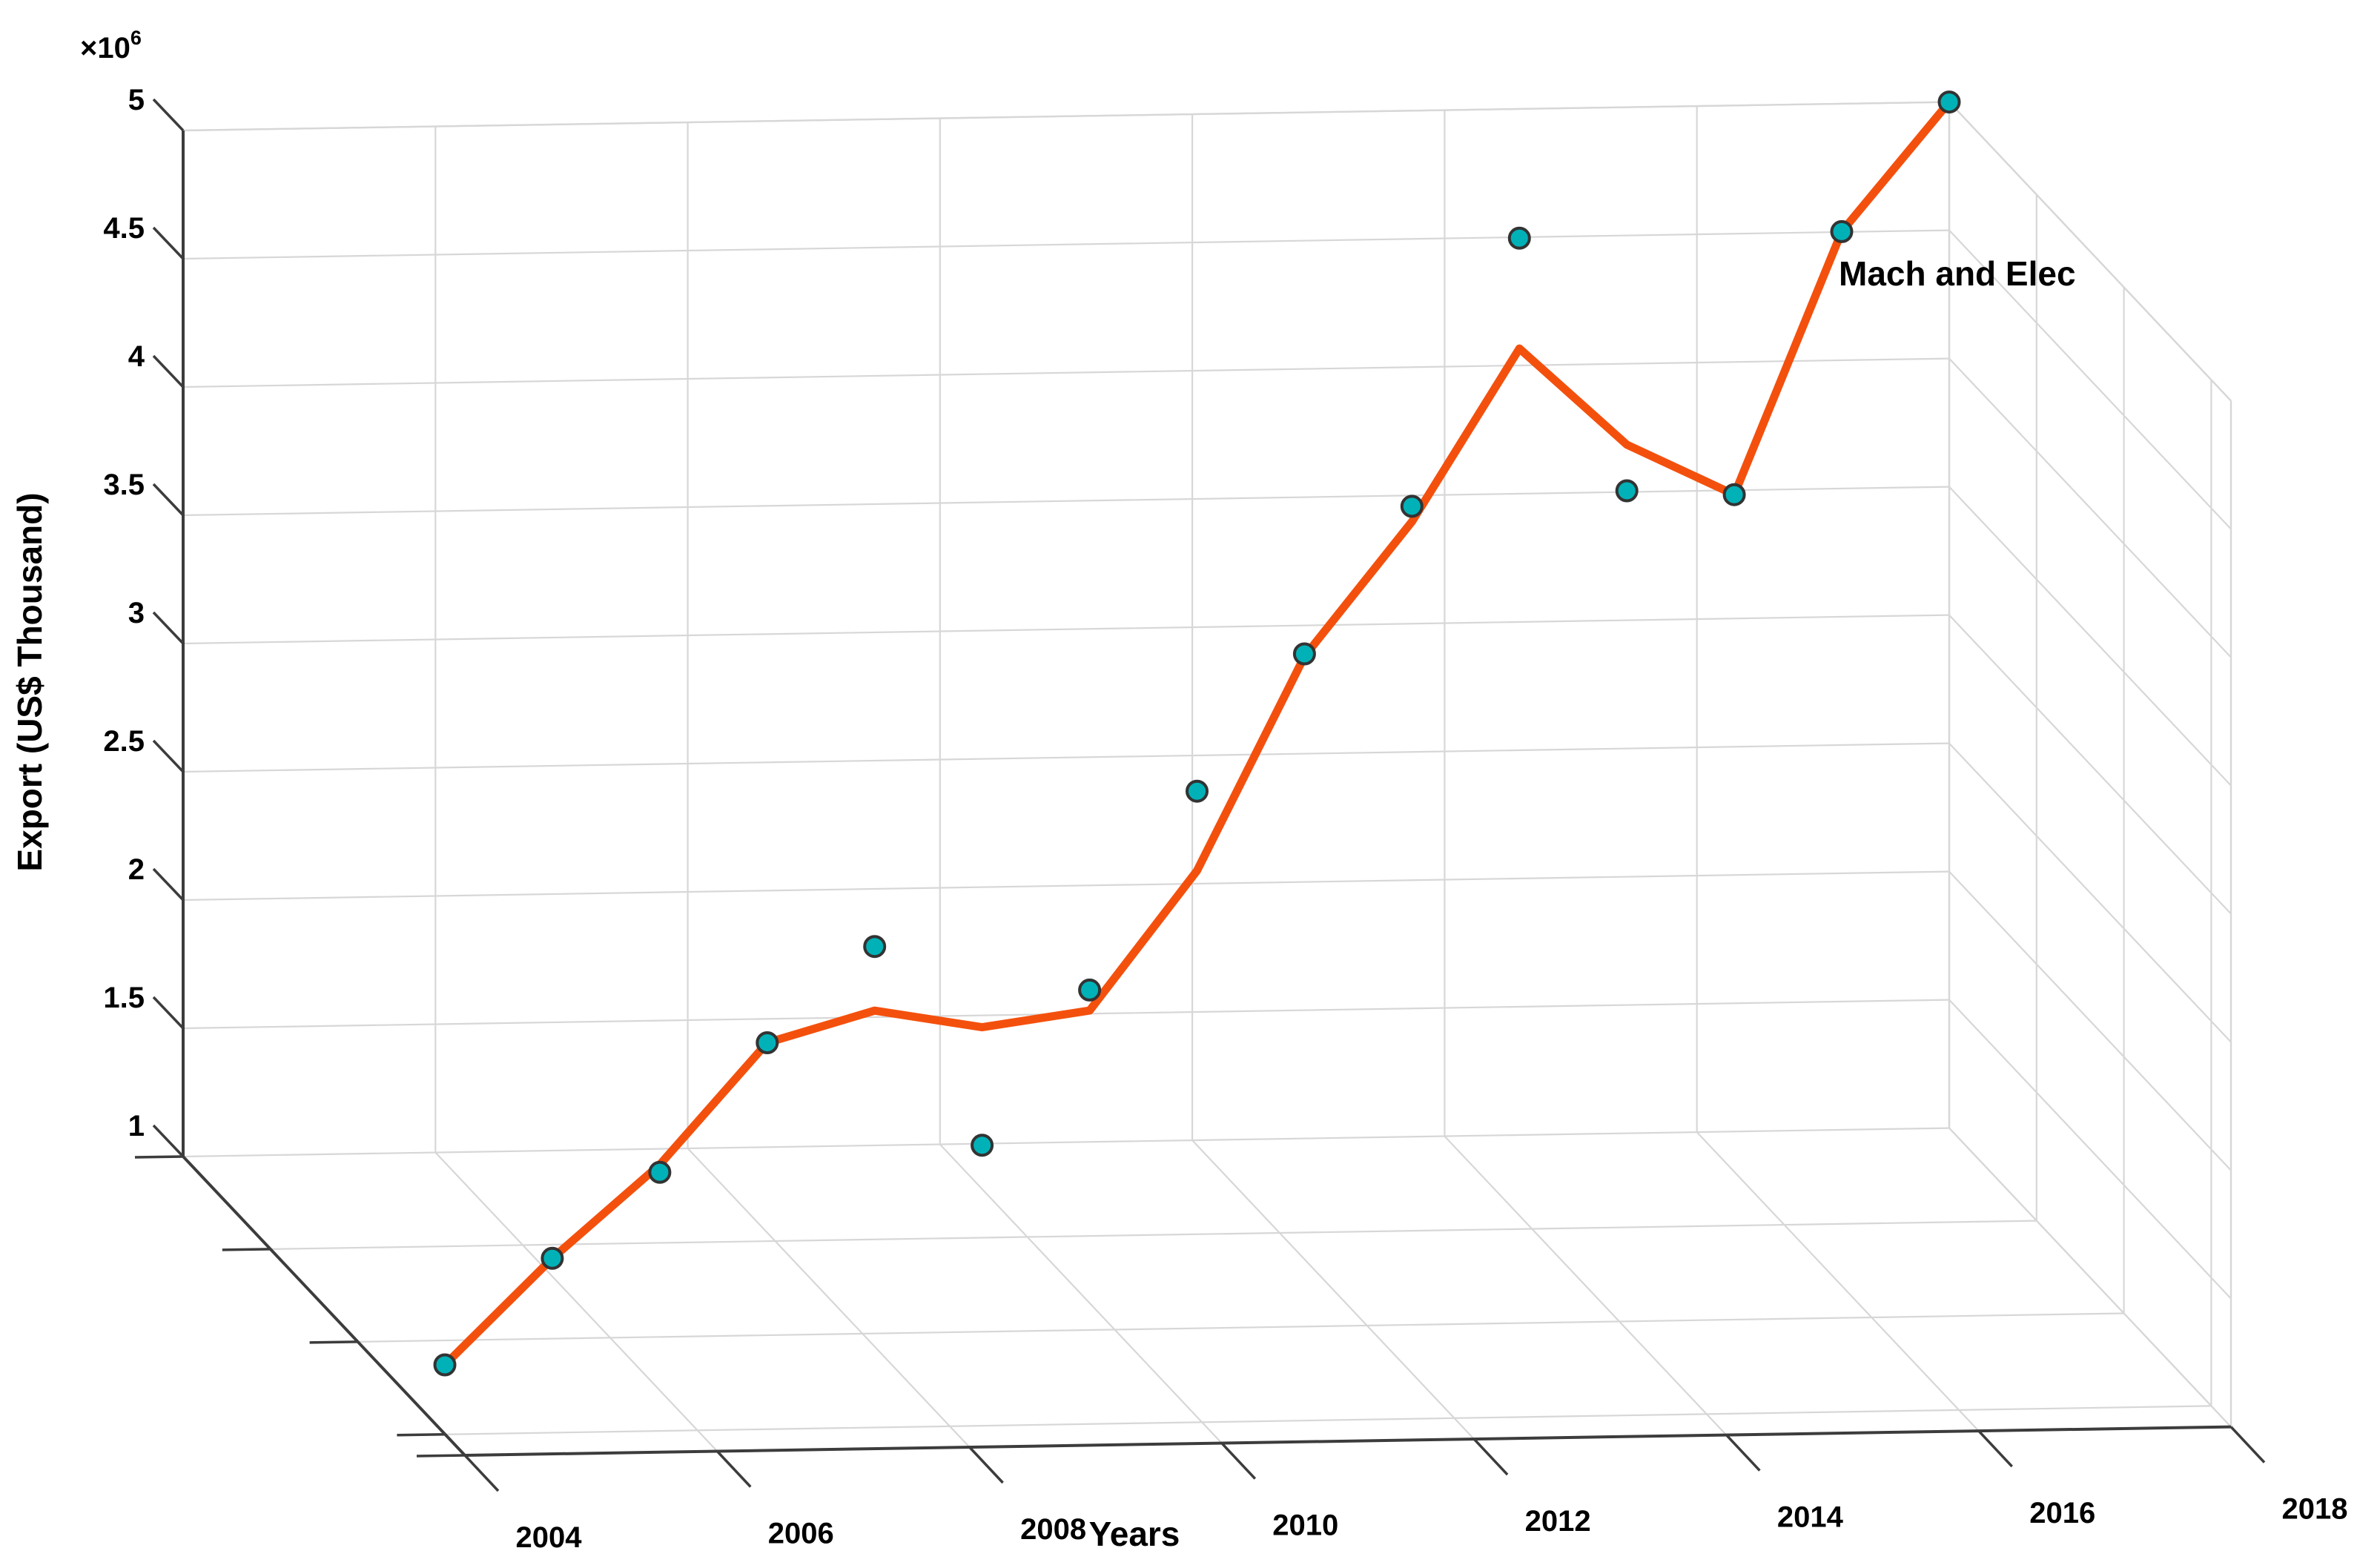  Describe the element at coordinates (801, 1534) in the screenshot. I see `x-tick-label: 2006` at that location.